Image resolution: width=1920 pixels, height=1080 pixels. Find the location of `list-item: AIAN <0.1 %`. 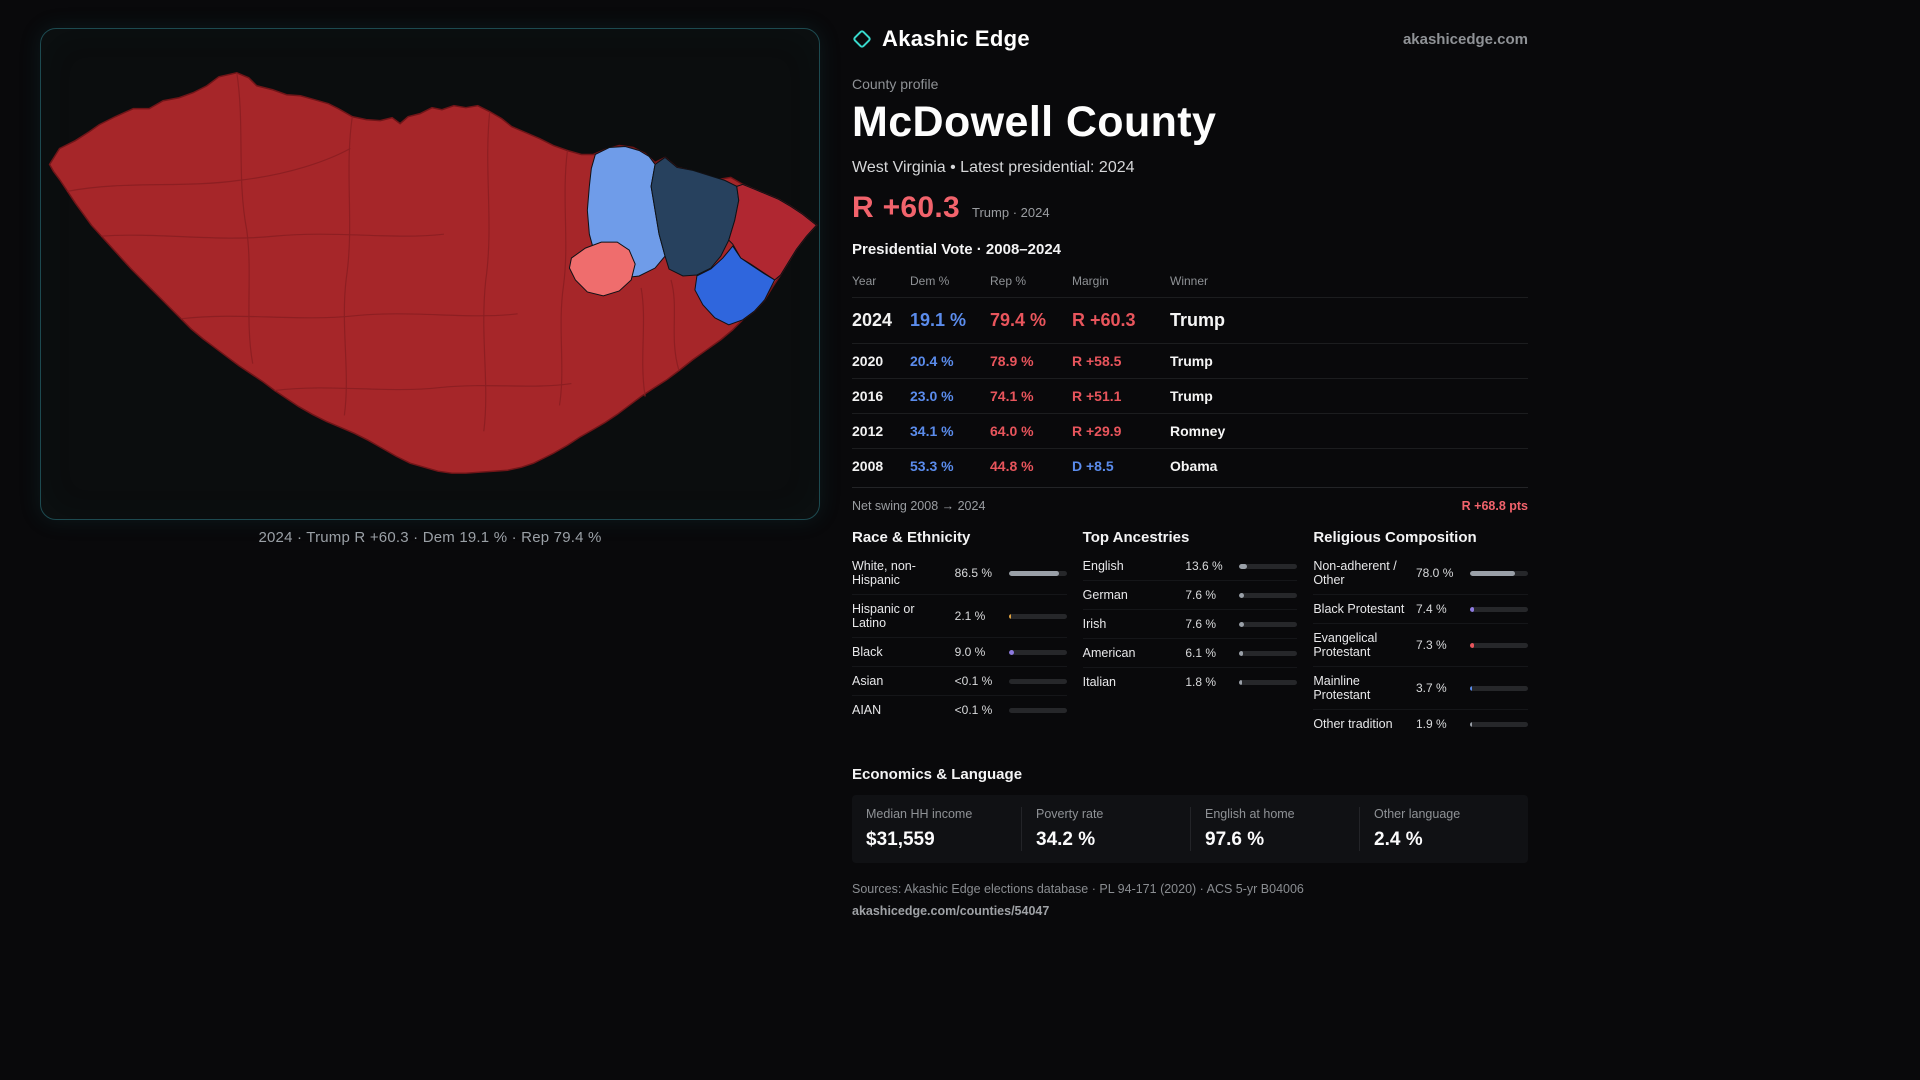

list-item: AIAN <0.1 % is located at coordinates (959, 709).